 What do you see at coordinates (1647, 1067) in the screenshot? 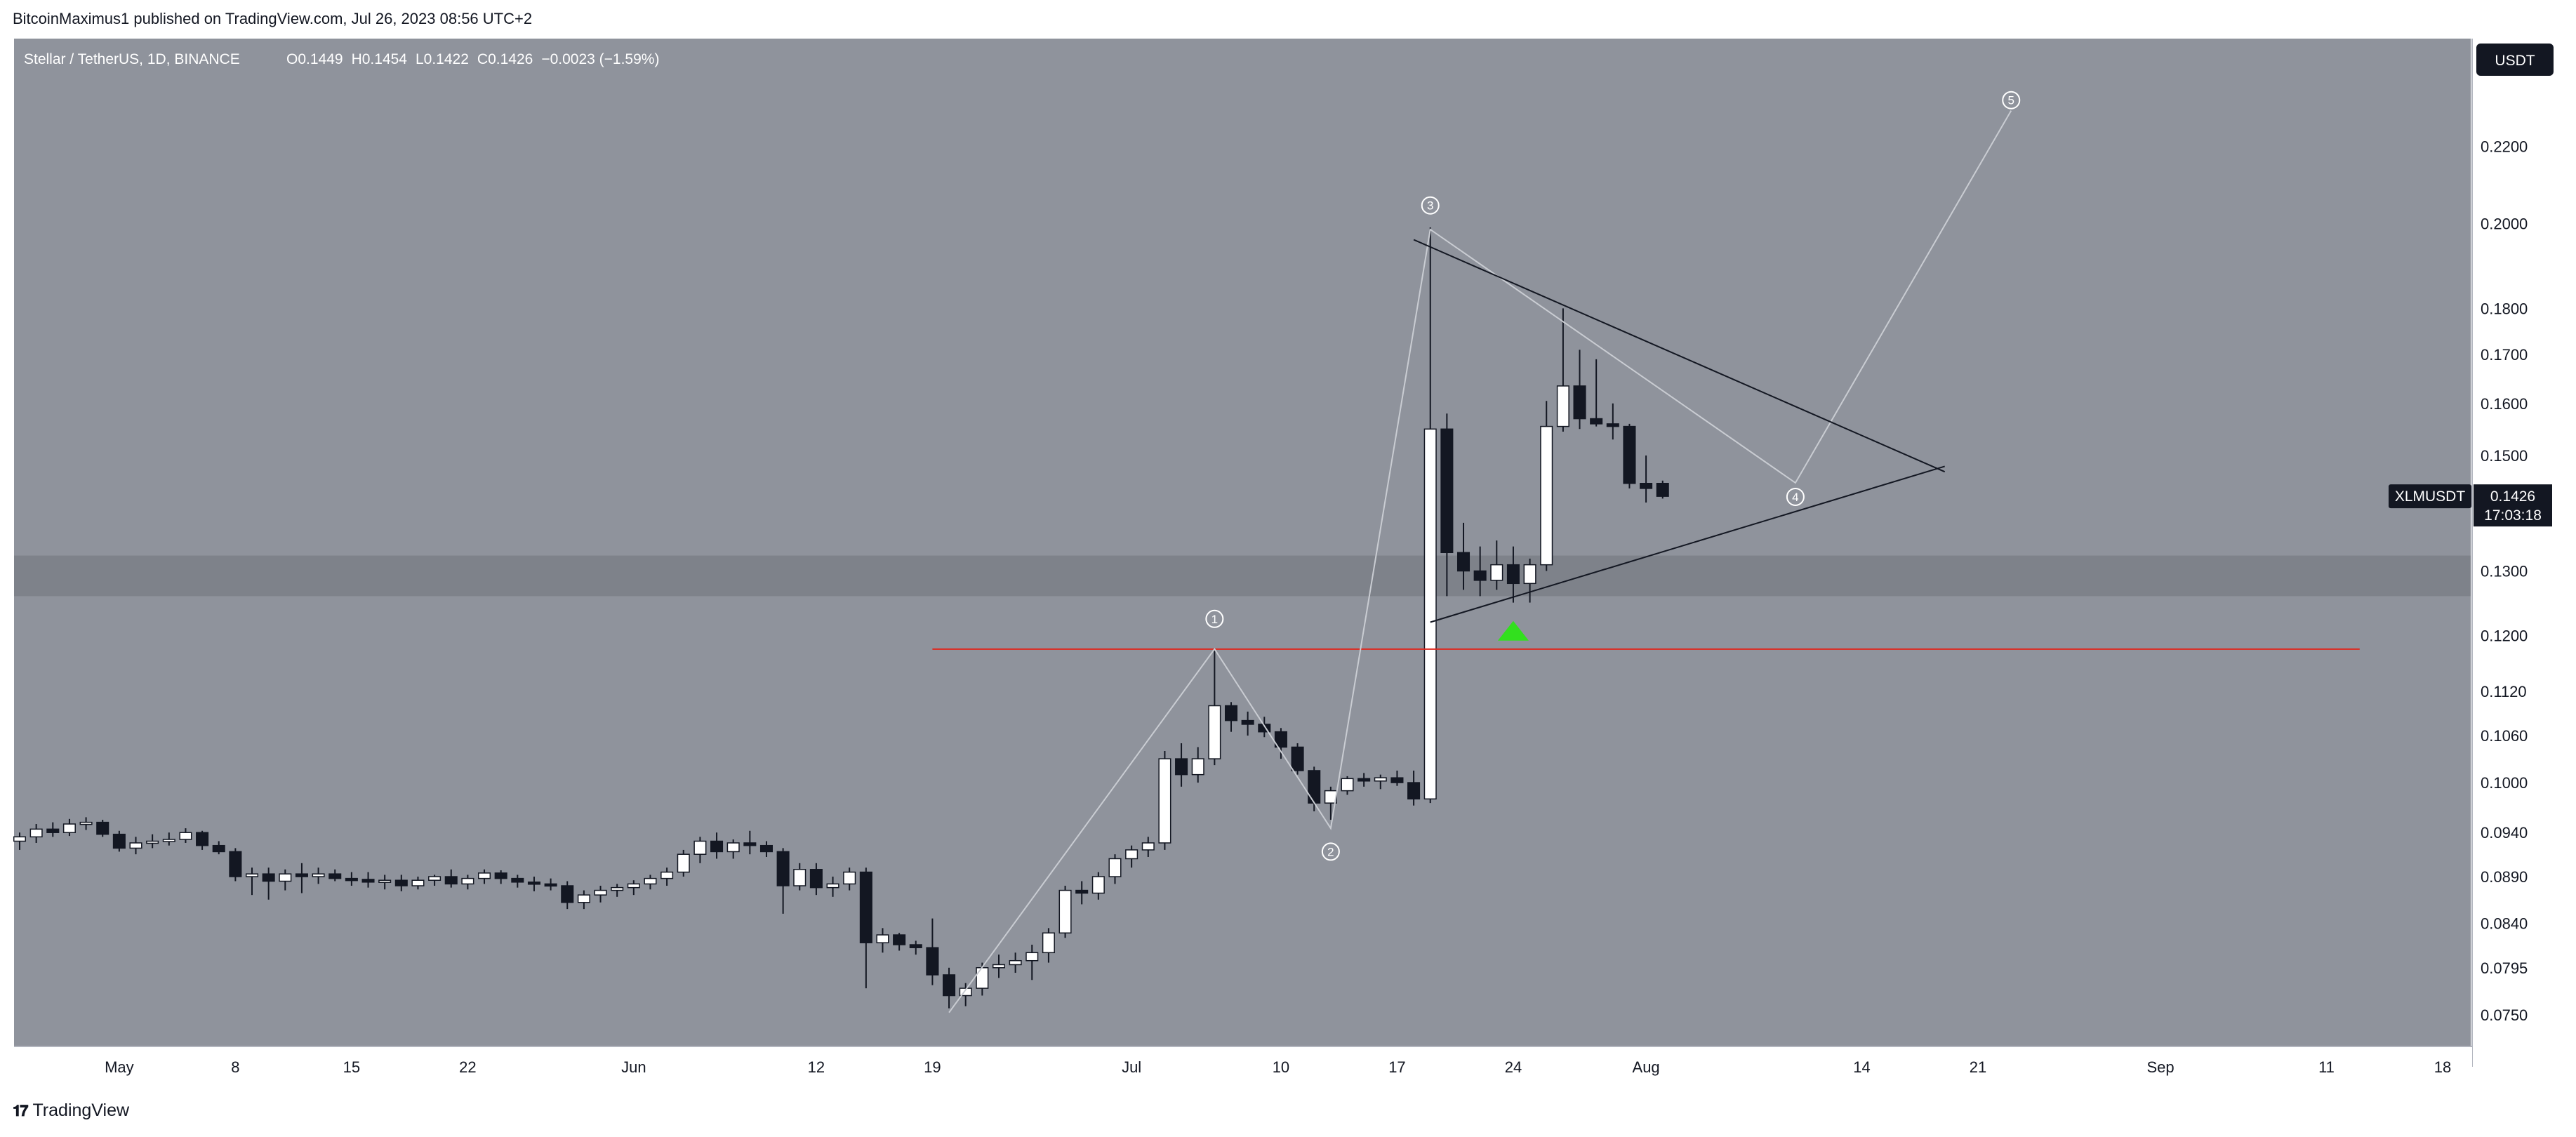
I see `time-tick-label: Aug` at bounding box center [1647, 1067].